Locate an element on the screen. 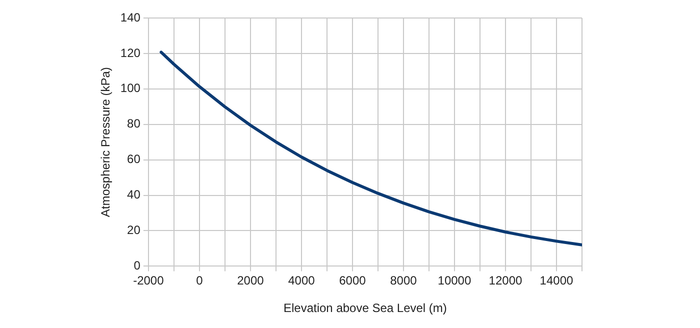  x-axis-title: Elevation above Sea Level (m) is located at coordinates (365, 308).